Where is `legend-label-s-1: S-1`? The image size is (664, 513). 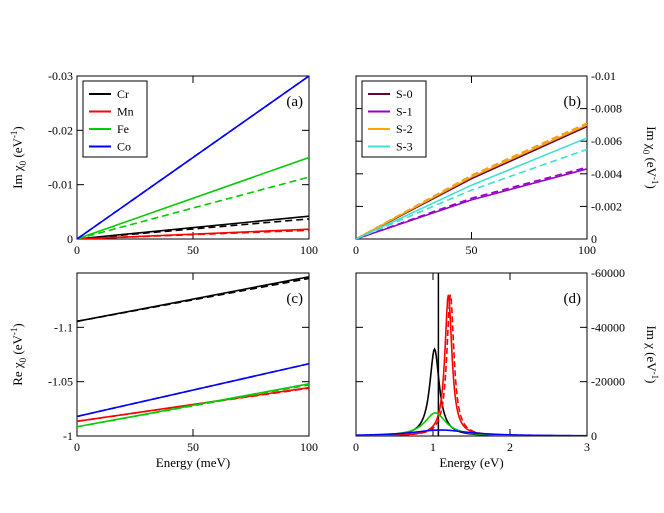
legend-label-s-1: S-1 is located at coordinates (404, 112).